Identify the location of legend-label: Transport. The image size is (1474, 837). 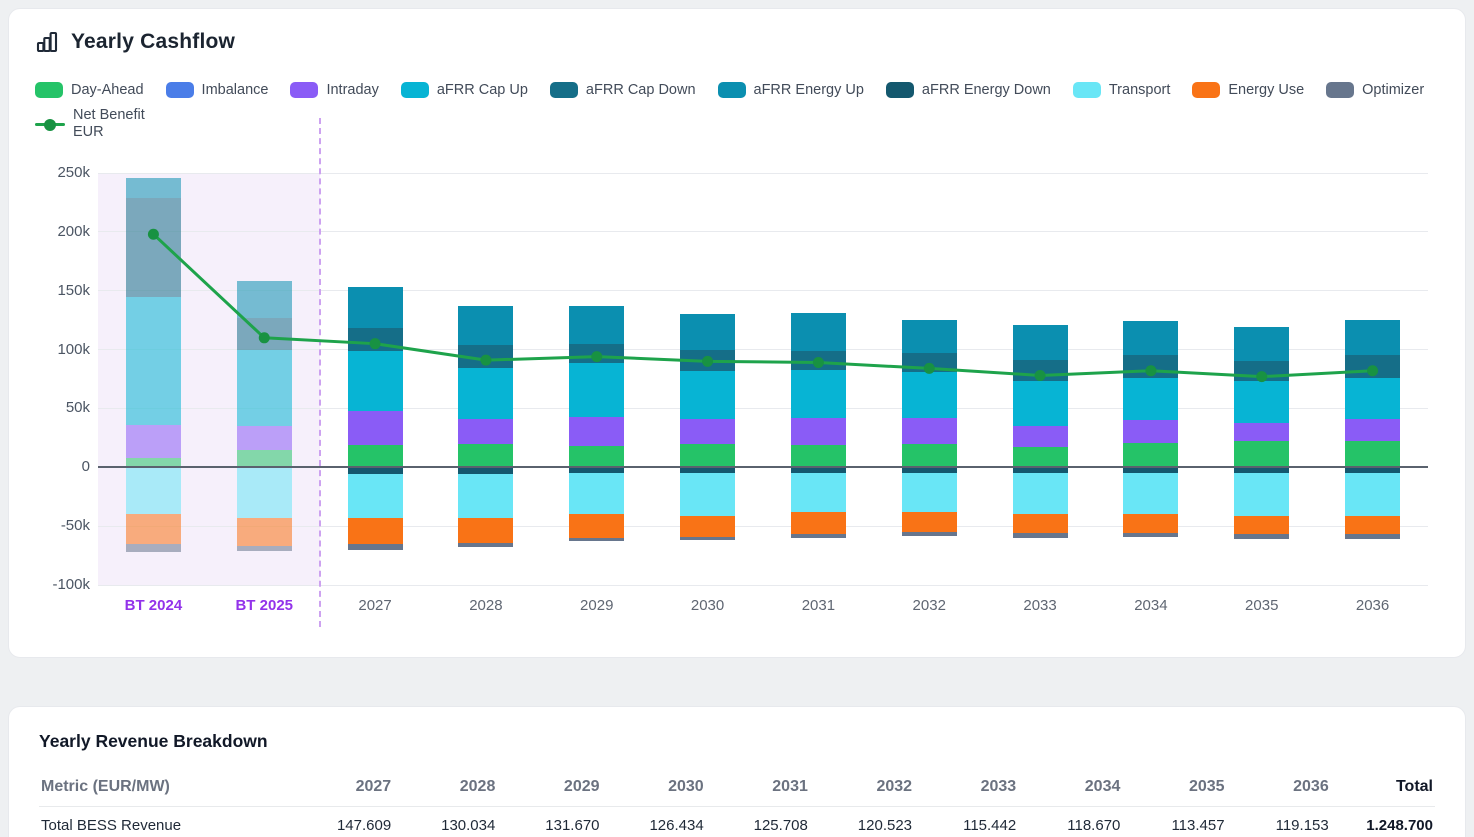
(1139, 90).